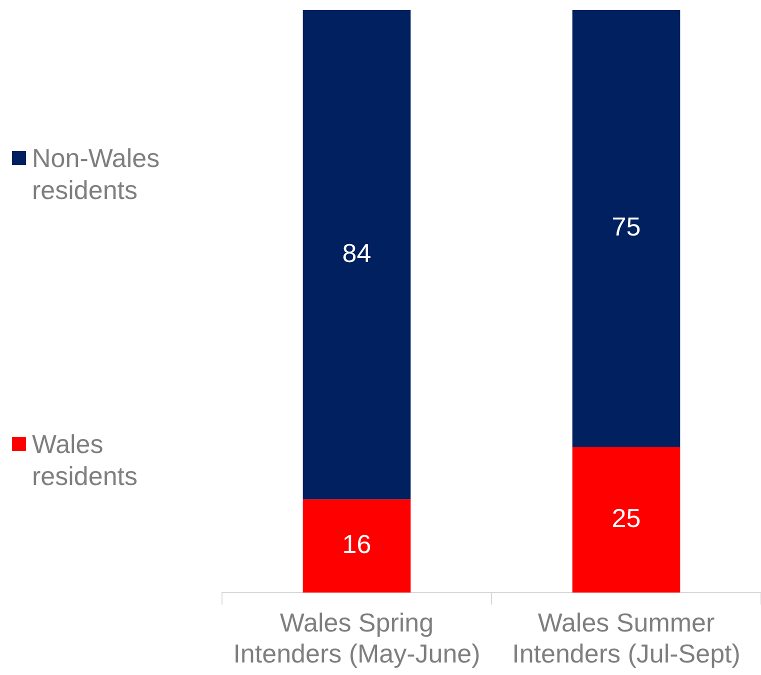 This screenshot has height=675, width=761. What do you see at coordinates (84, 460) in the screenshot?
I see `legend-label: Wales residents` at bounding box center [84, 460].